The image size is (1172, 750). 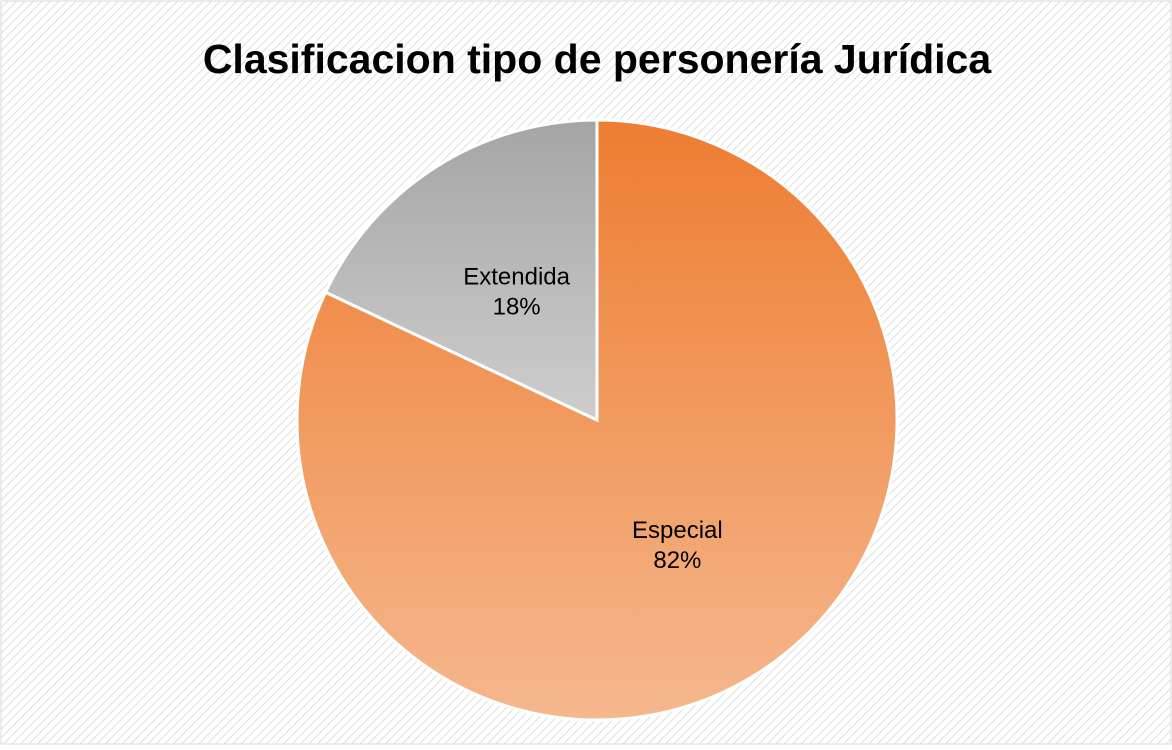 I want to click on slice-label-value: 18%, so click(x=517, y=307).